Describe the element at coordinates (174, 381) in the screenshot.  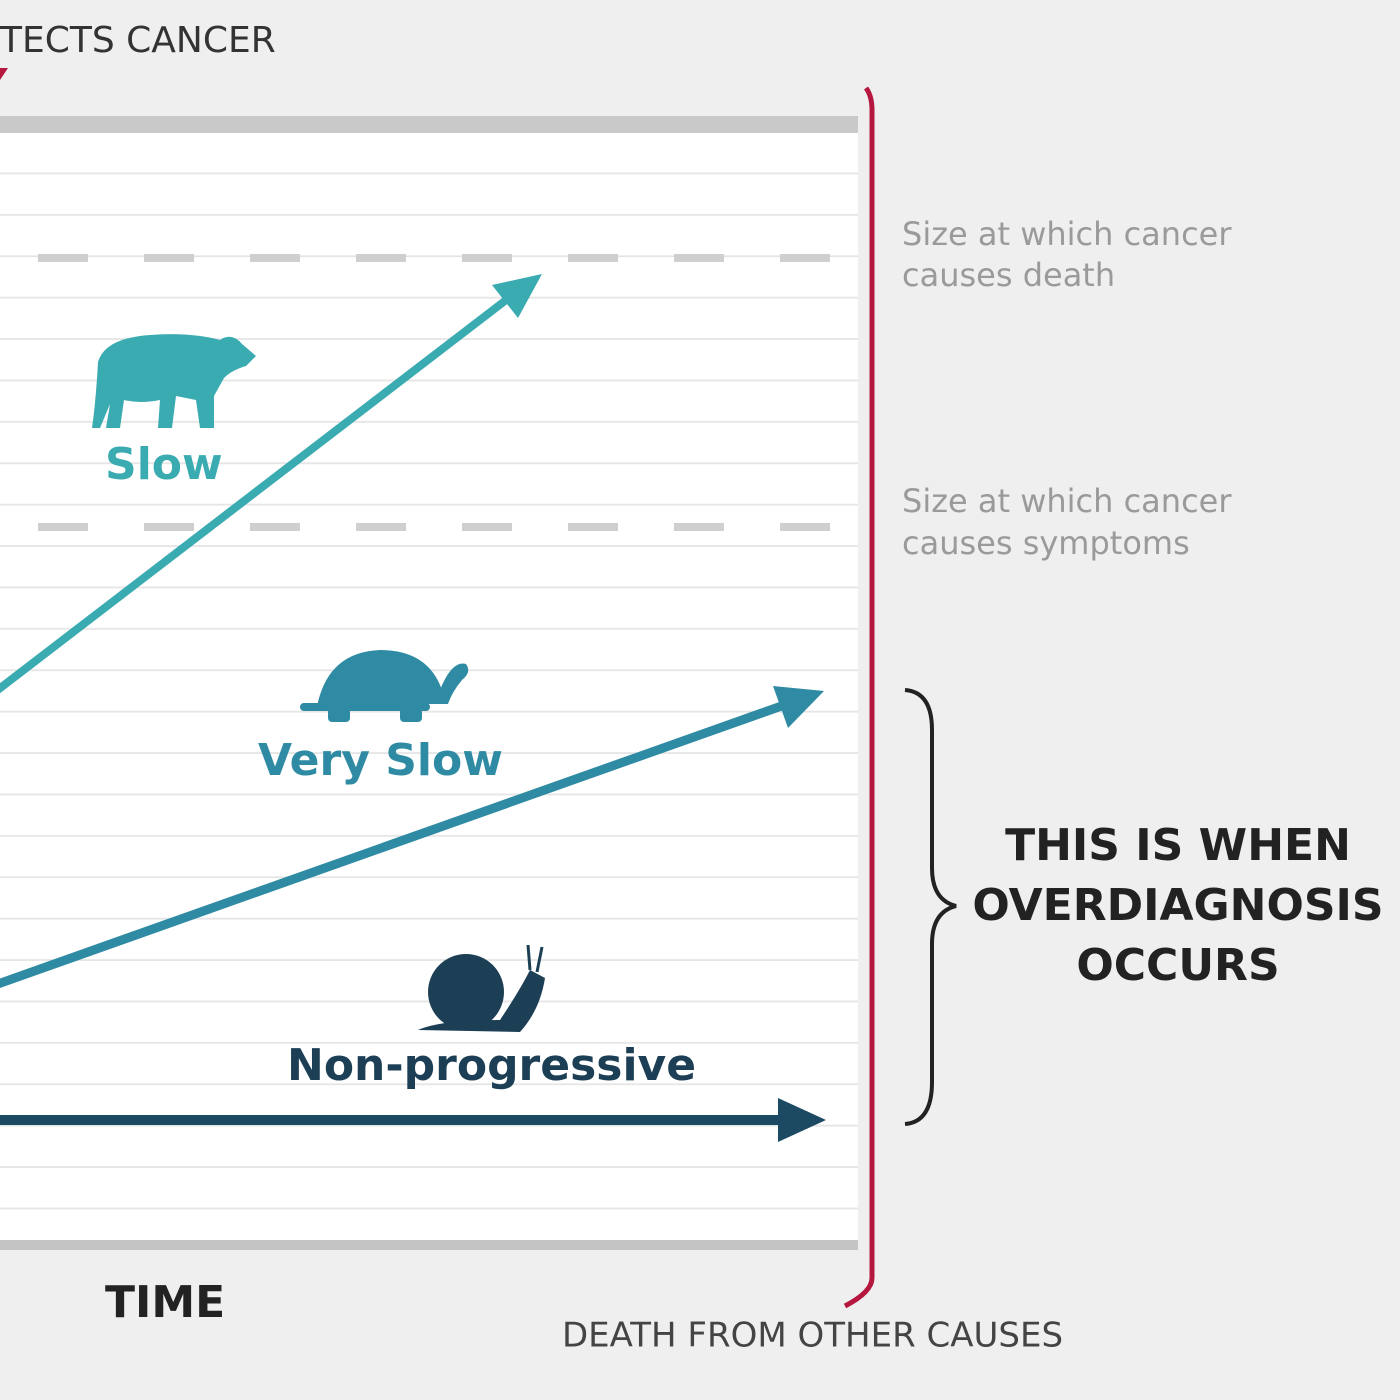
I see `bear-icon` at that location.